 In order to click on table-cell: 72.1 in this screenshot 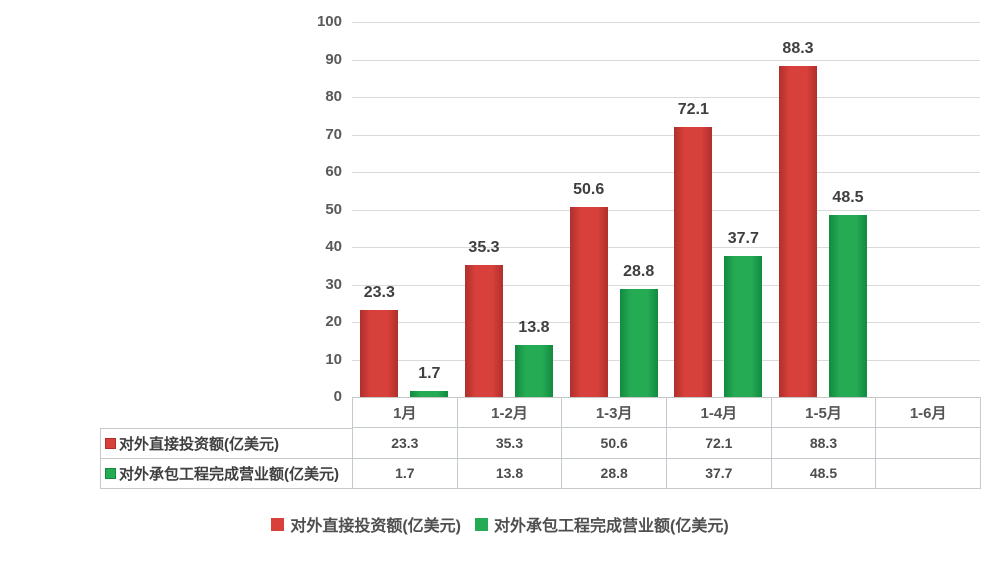, I will do `click(718, 443)`.